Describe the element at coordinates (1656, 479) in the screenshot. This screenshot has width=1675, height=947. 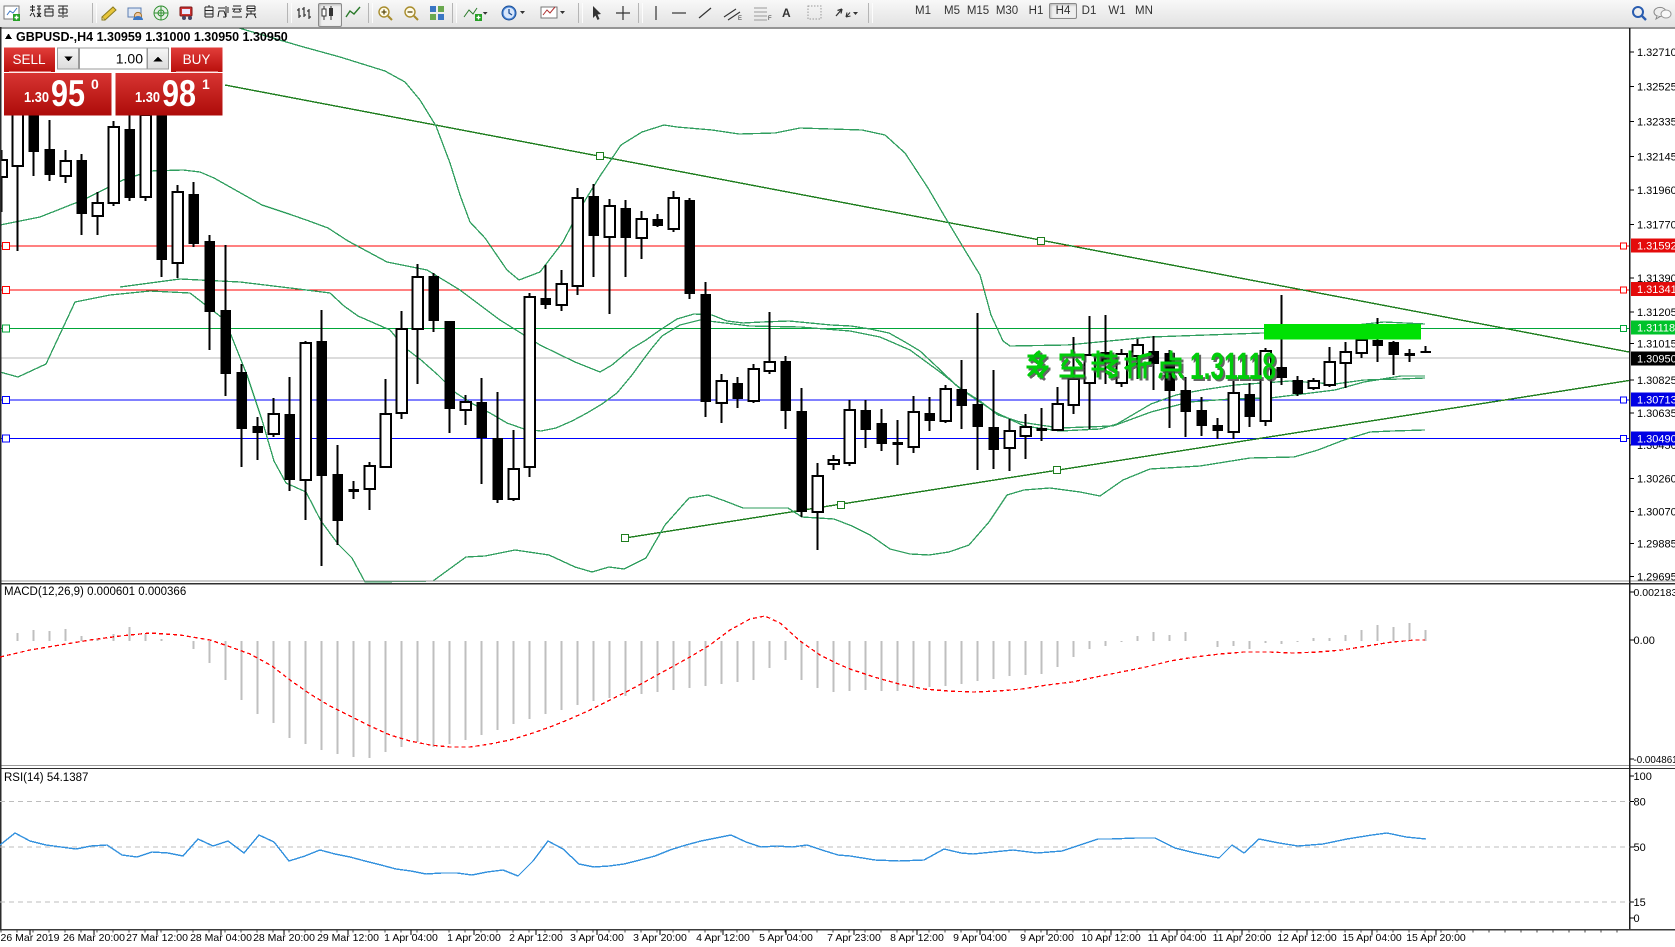
I see `svg-text: 1.30260` at that location.